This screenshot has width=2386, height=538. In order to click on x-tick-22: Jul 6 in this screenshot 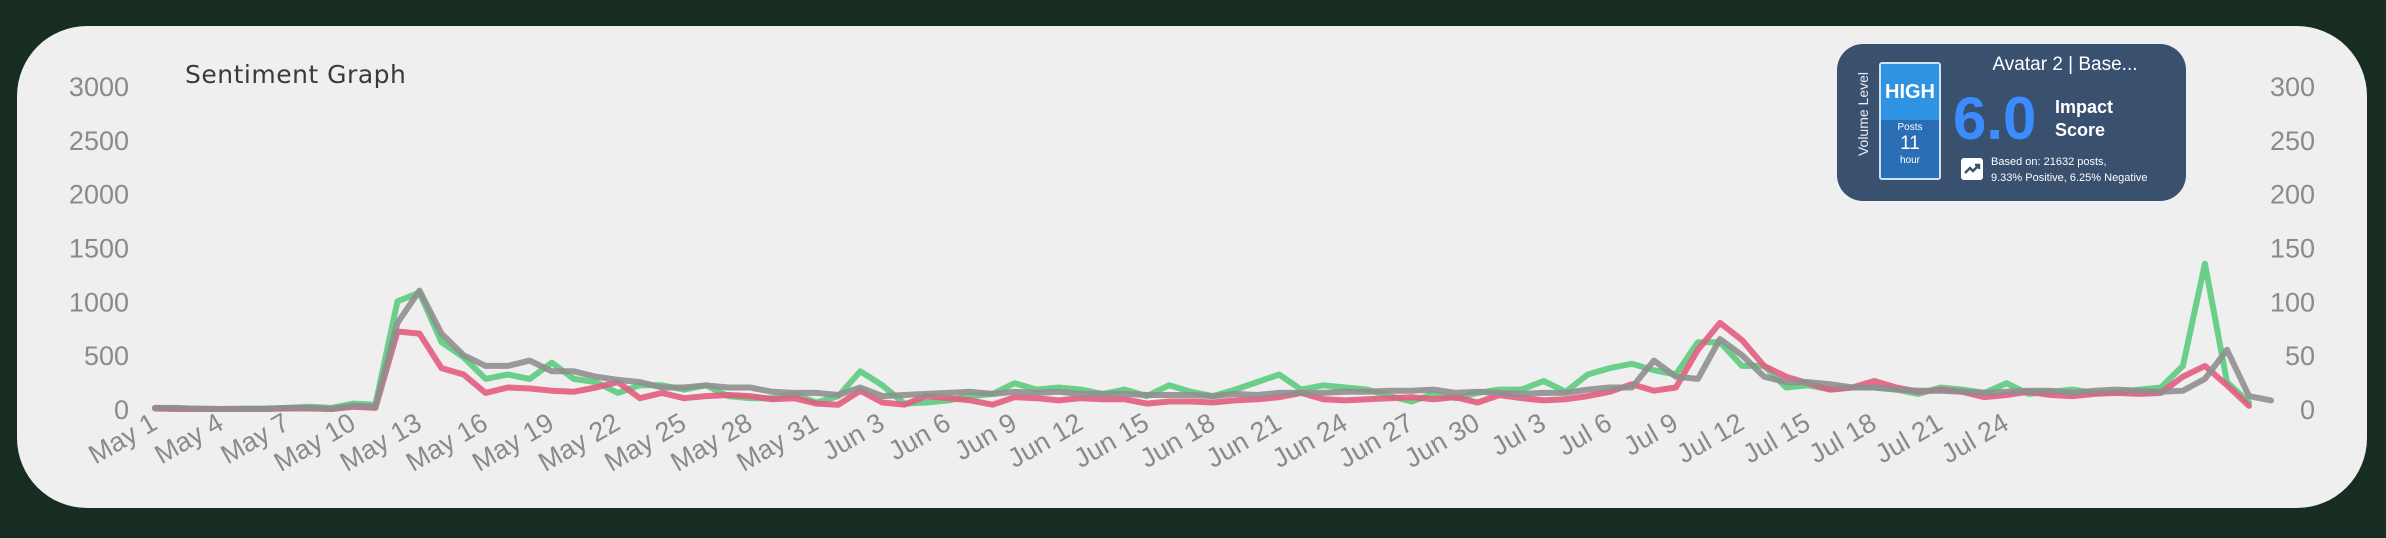, I will do `click(1584, 434)`.